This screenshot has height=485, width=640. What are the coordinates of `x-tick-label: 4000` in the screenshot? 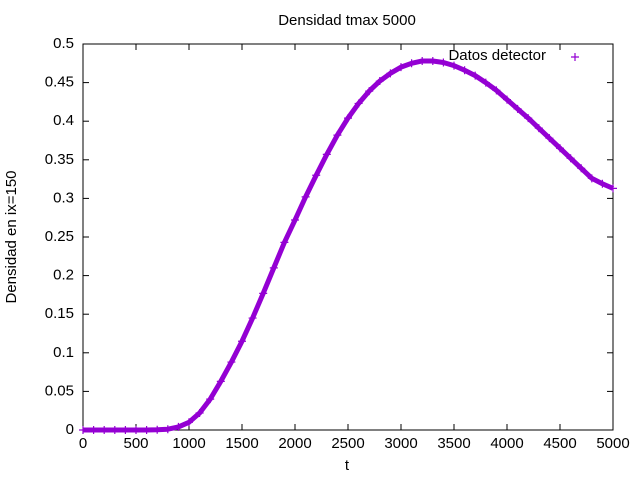 It's located at (506, 443).